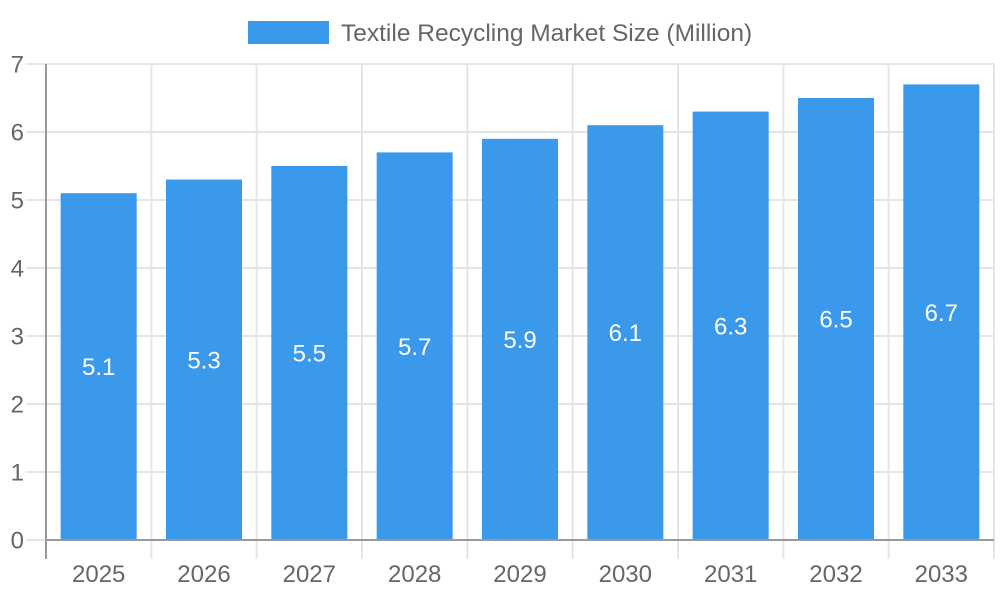 This screenshot has width=1000, height=600. What do you see at coordinates (625, 333) in the screenshot?
I see `svg-text: 6.1` at bounding box center [625, 333].